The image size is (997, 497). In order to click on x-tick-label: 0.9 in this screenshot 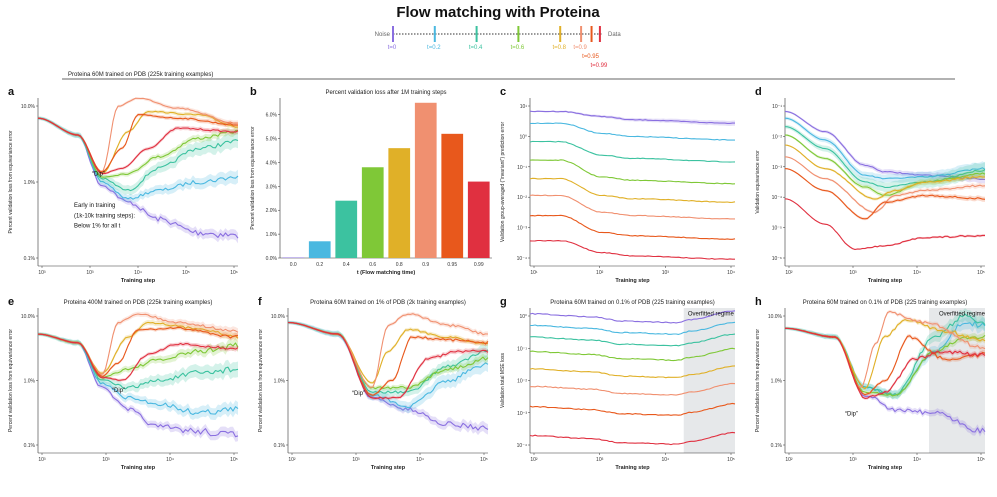, I will do `click(425, 265)`.